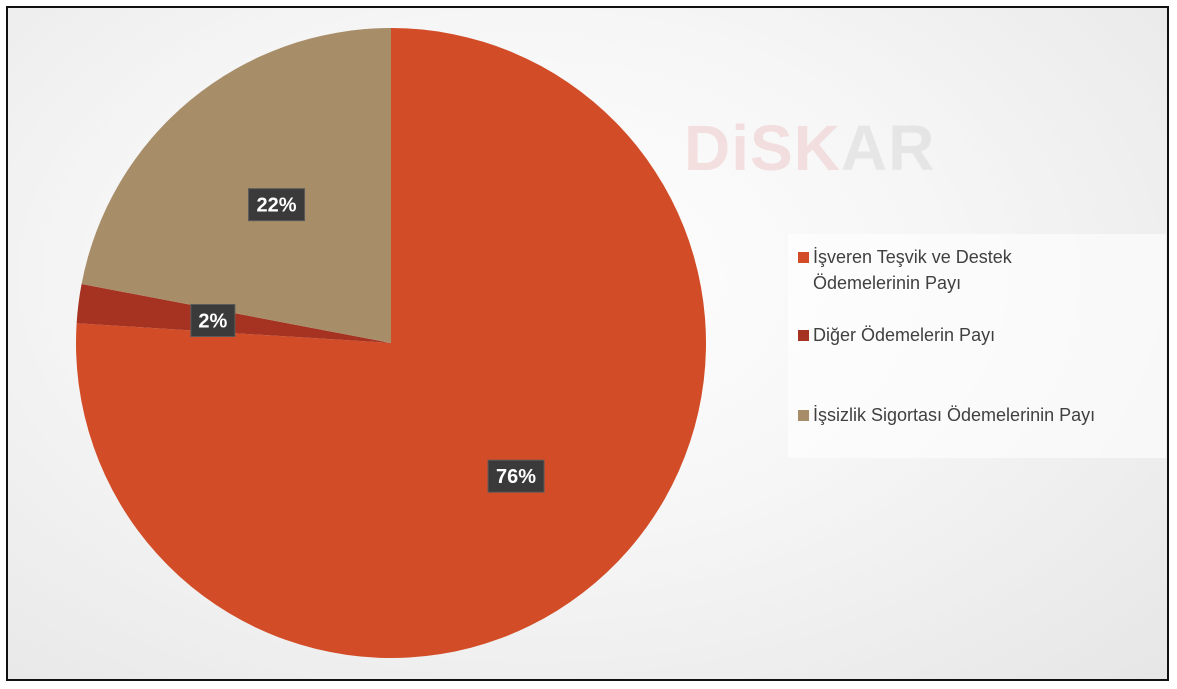  Describe the element at coordinates (904, 335) in the screenshot. I see `legend-label-diger: Diğer Ödemelerin Payı` at that location.